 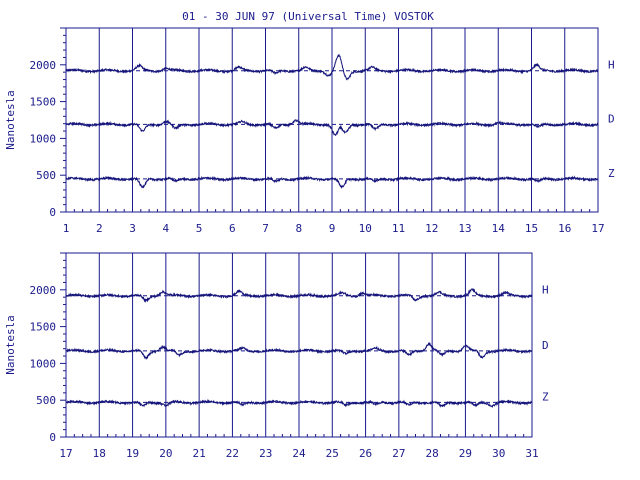 I want to click on x-tick-label: 26, so click(x=365, y=453).